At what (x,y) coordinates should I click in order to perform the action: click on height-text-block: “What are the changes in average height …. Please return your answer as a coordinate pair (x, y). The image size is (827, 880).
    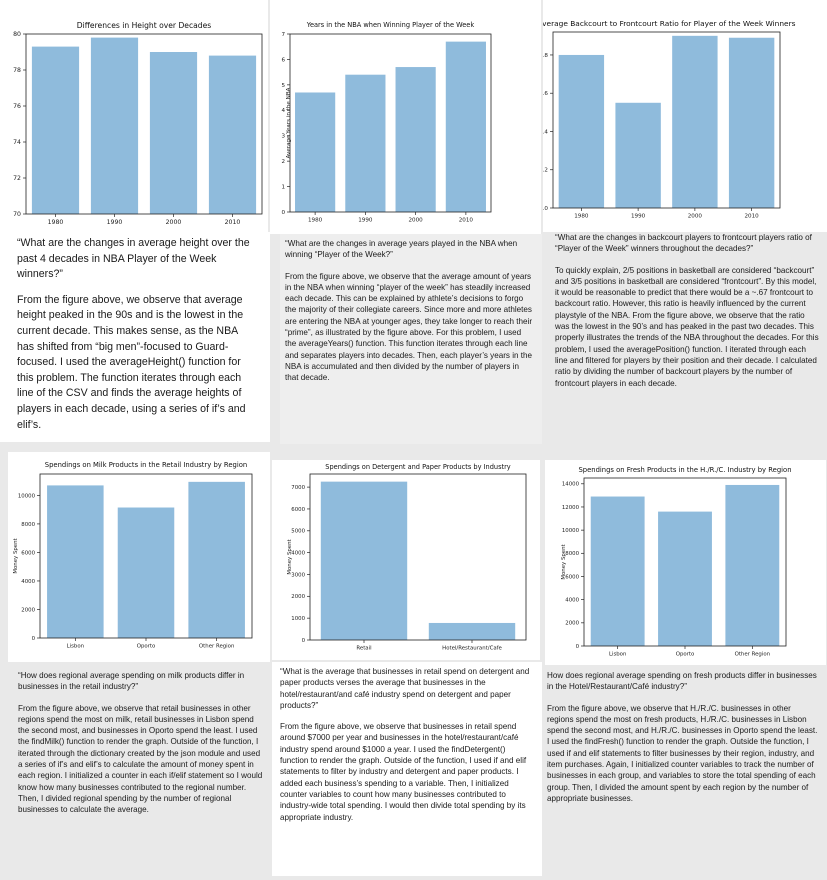
    Looking at the image, I should click on (135, 337).